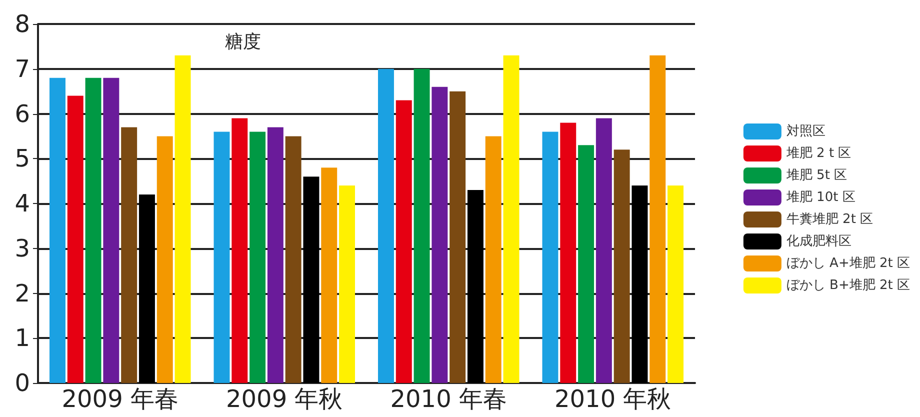 The image size is (920, 417). Describe the element at coordinates (22, 158) in the screenshot. I see `y-tick-label: 5` at that location.